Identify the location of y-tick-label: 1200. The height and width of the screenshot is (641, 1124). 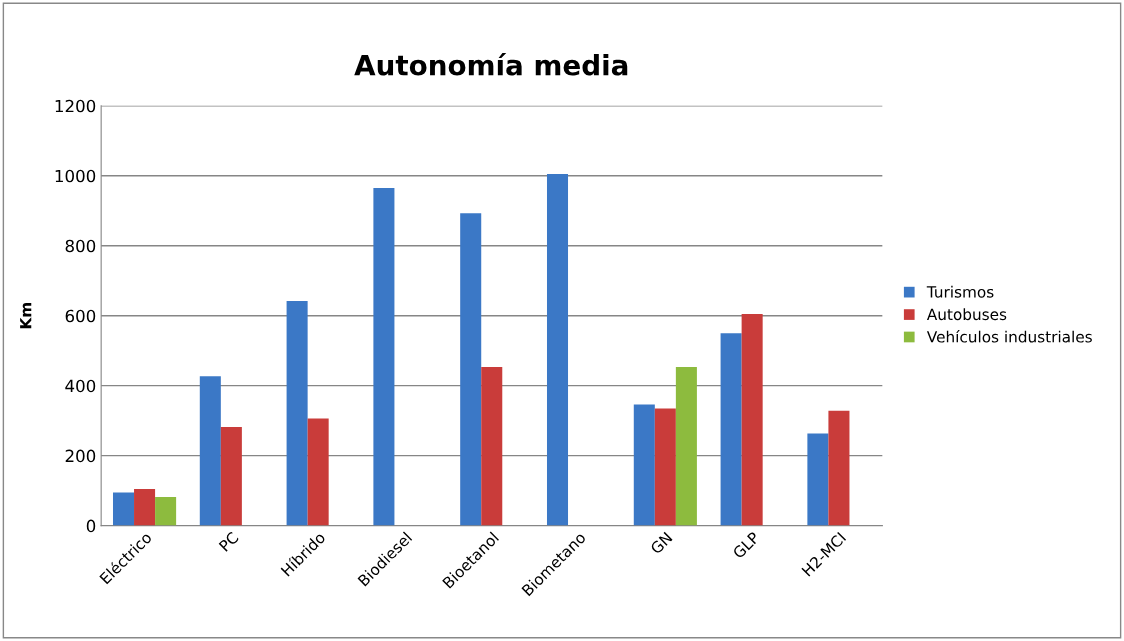
(75, 106).